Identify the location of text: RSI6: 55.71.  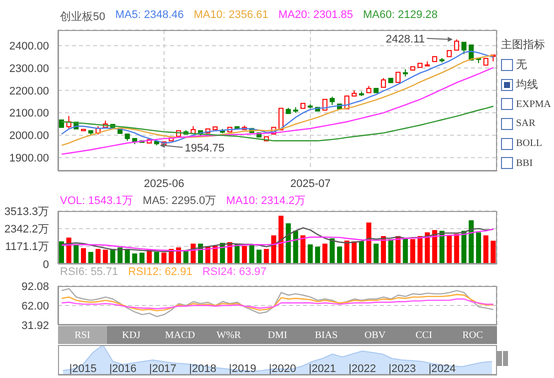
(89, 272).